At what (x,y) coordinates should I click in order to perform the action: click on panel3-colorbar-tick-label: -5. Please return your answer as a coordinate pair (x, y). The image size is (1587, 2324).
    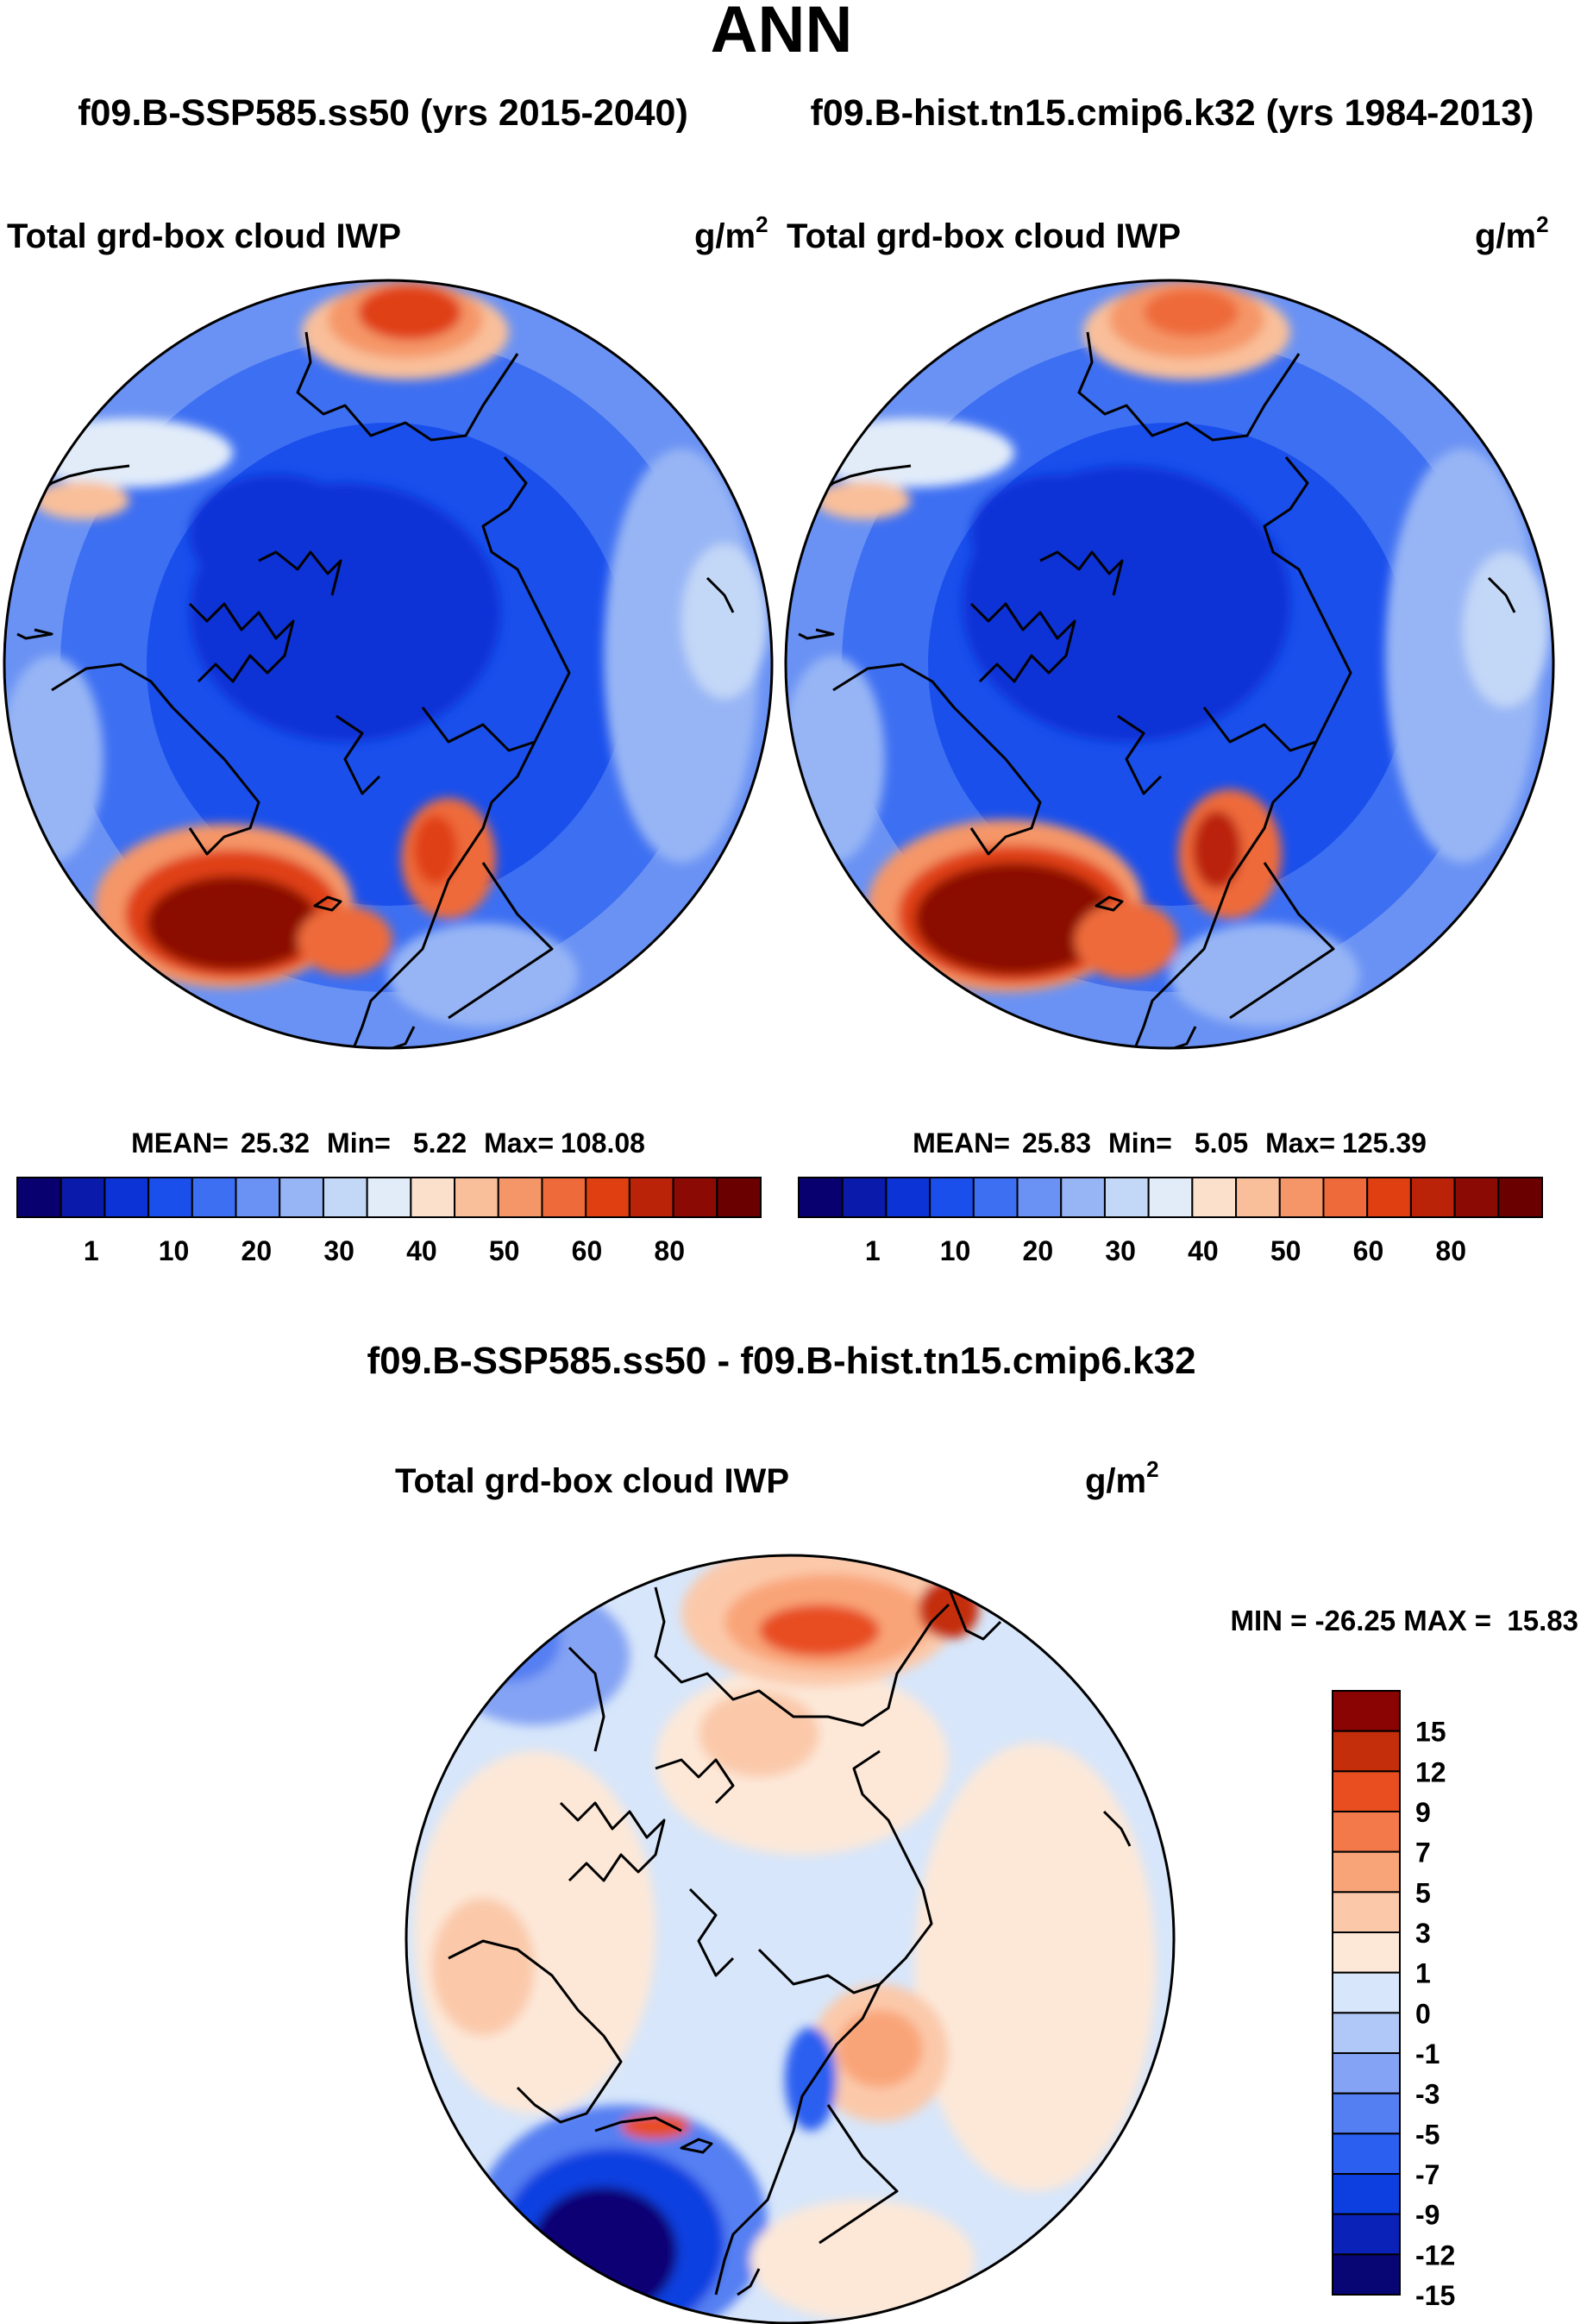
    Looking at the image, I should click on (1428, 2134).